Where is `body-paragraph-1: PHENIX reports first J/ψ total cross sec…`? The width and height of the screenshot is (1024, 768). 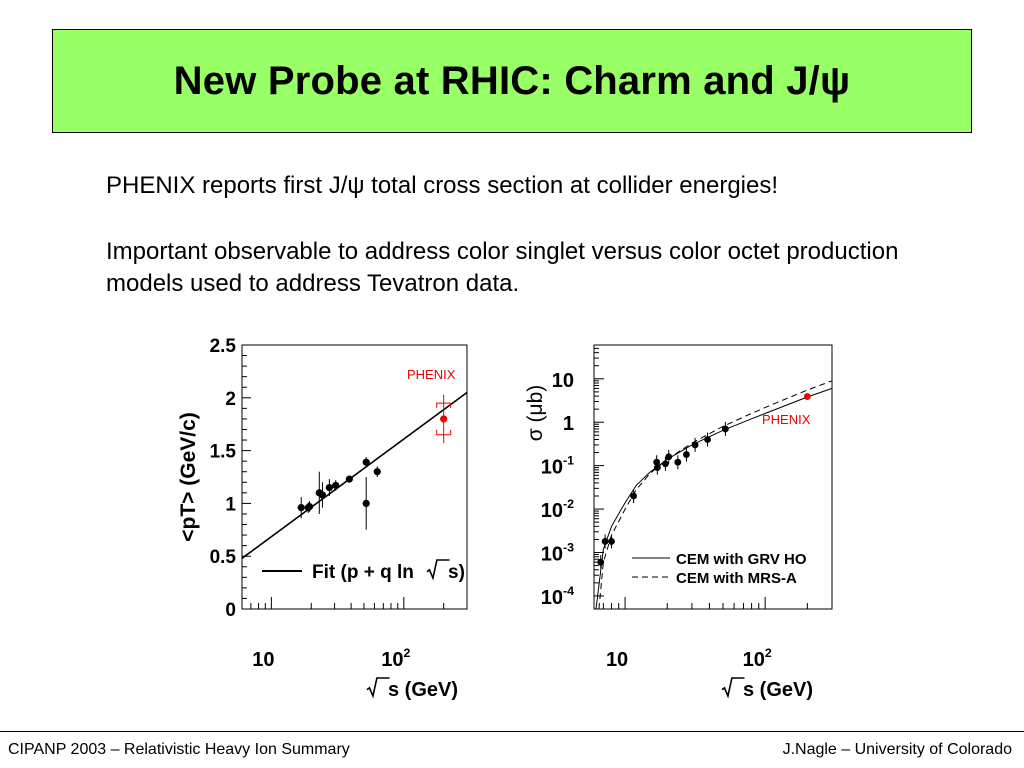 body-paragraph-1: PHENIX reports first J/ψ total cross sec… is located at coordinates (442, 185).